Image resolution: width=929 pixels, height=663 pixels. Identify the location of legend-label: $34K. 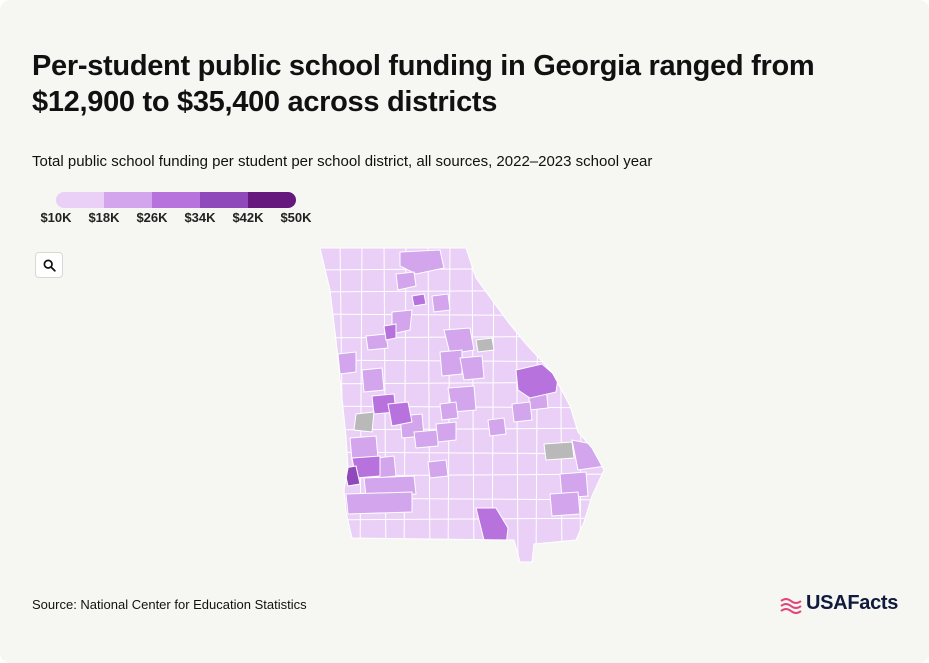
(200, 217).